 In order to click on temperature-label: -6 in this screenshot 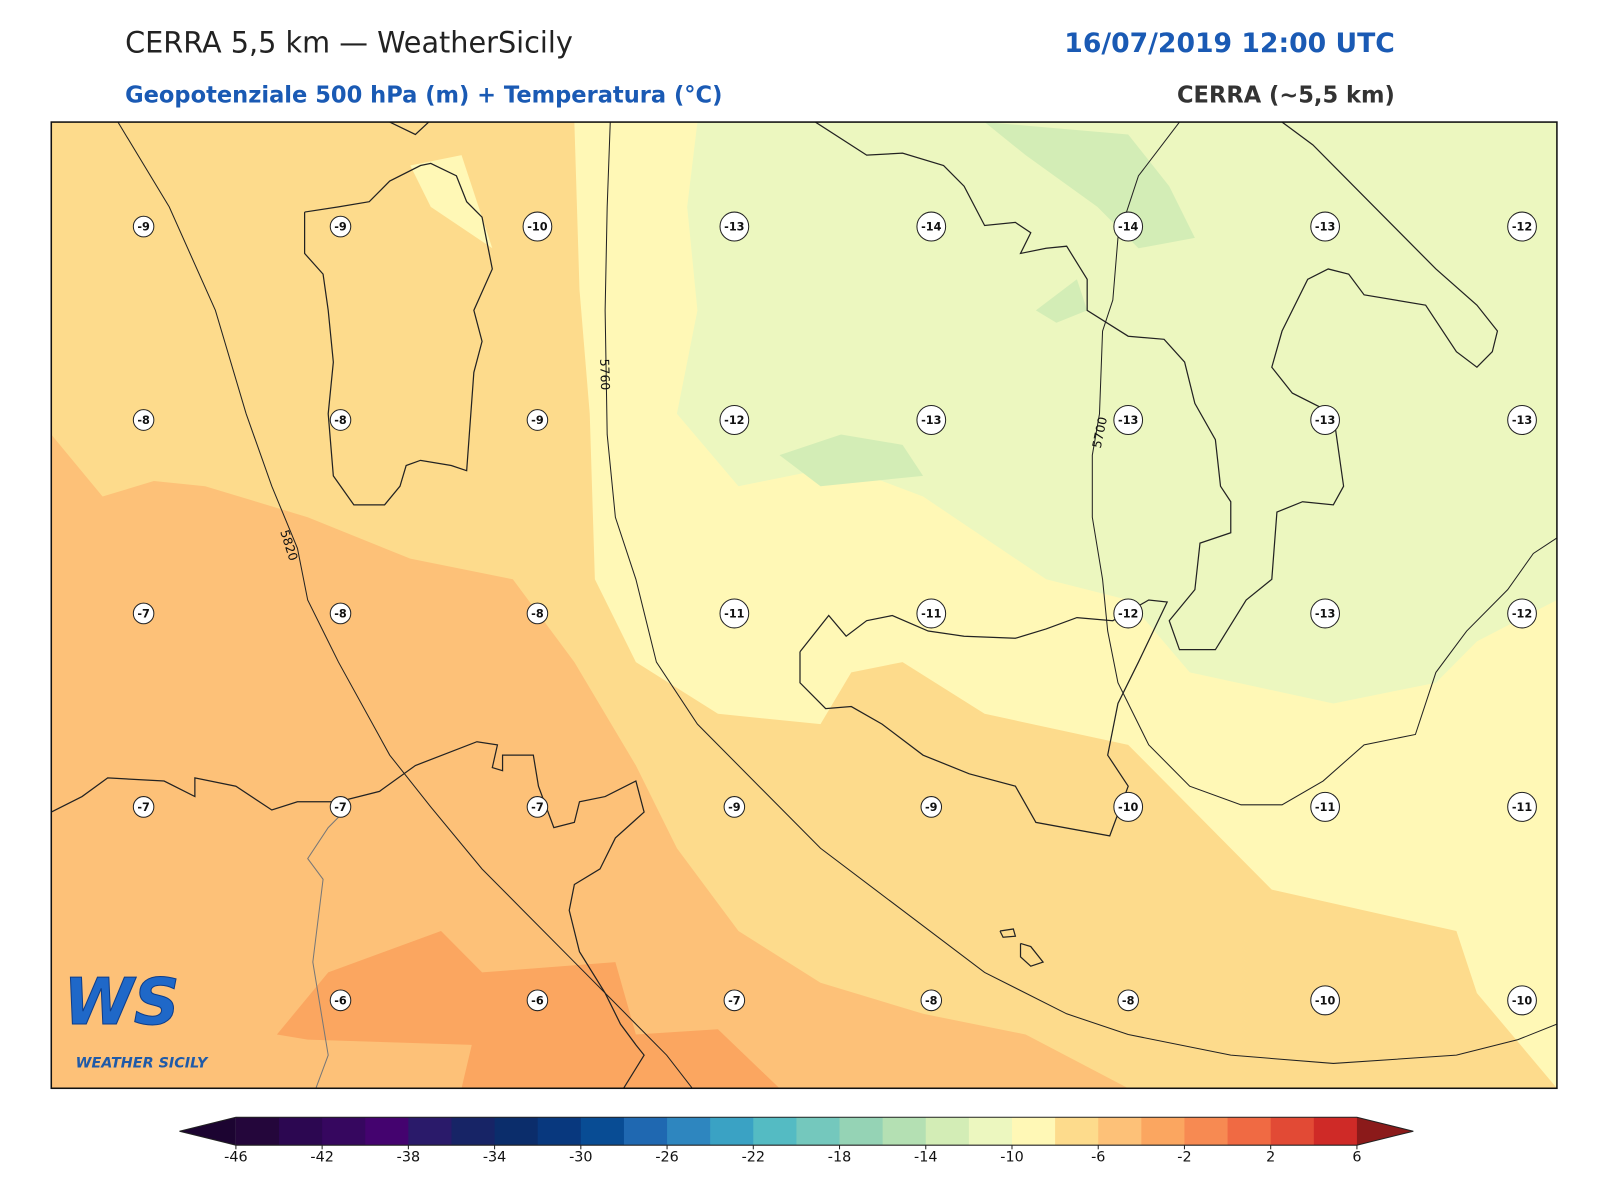, I will do `click(537, 1000)`.